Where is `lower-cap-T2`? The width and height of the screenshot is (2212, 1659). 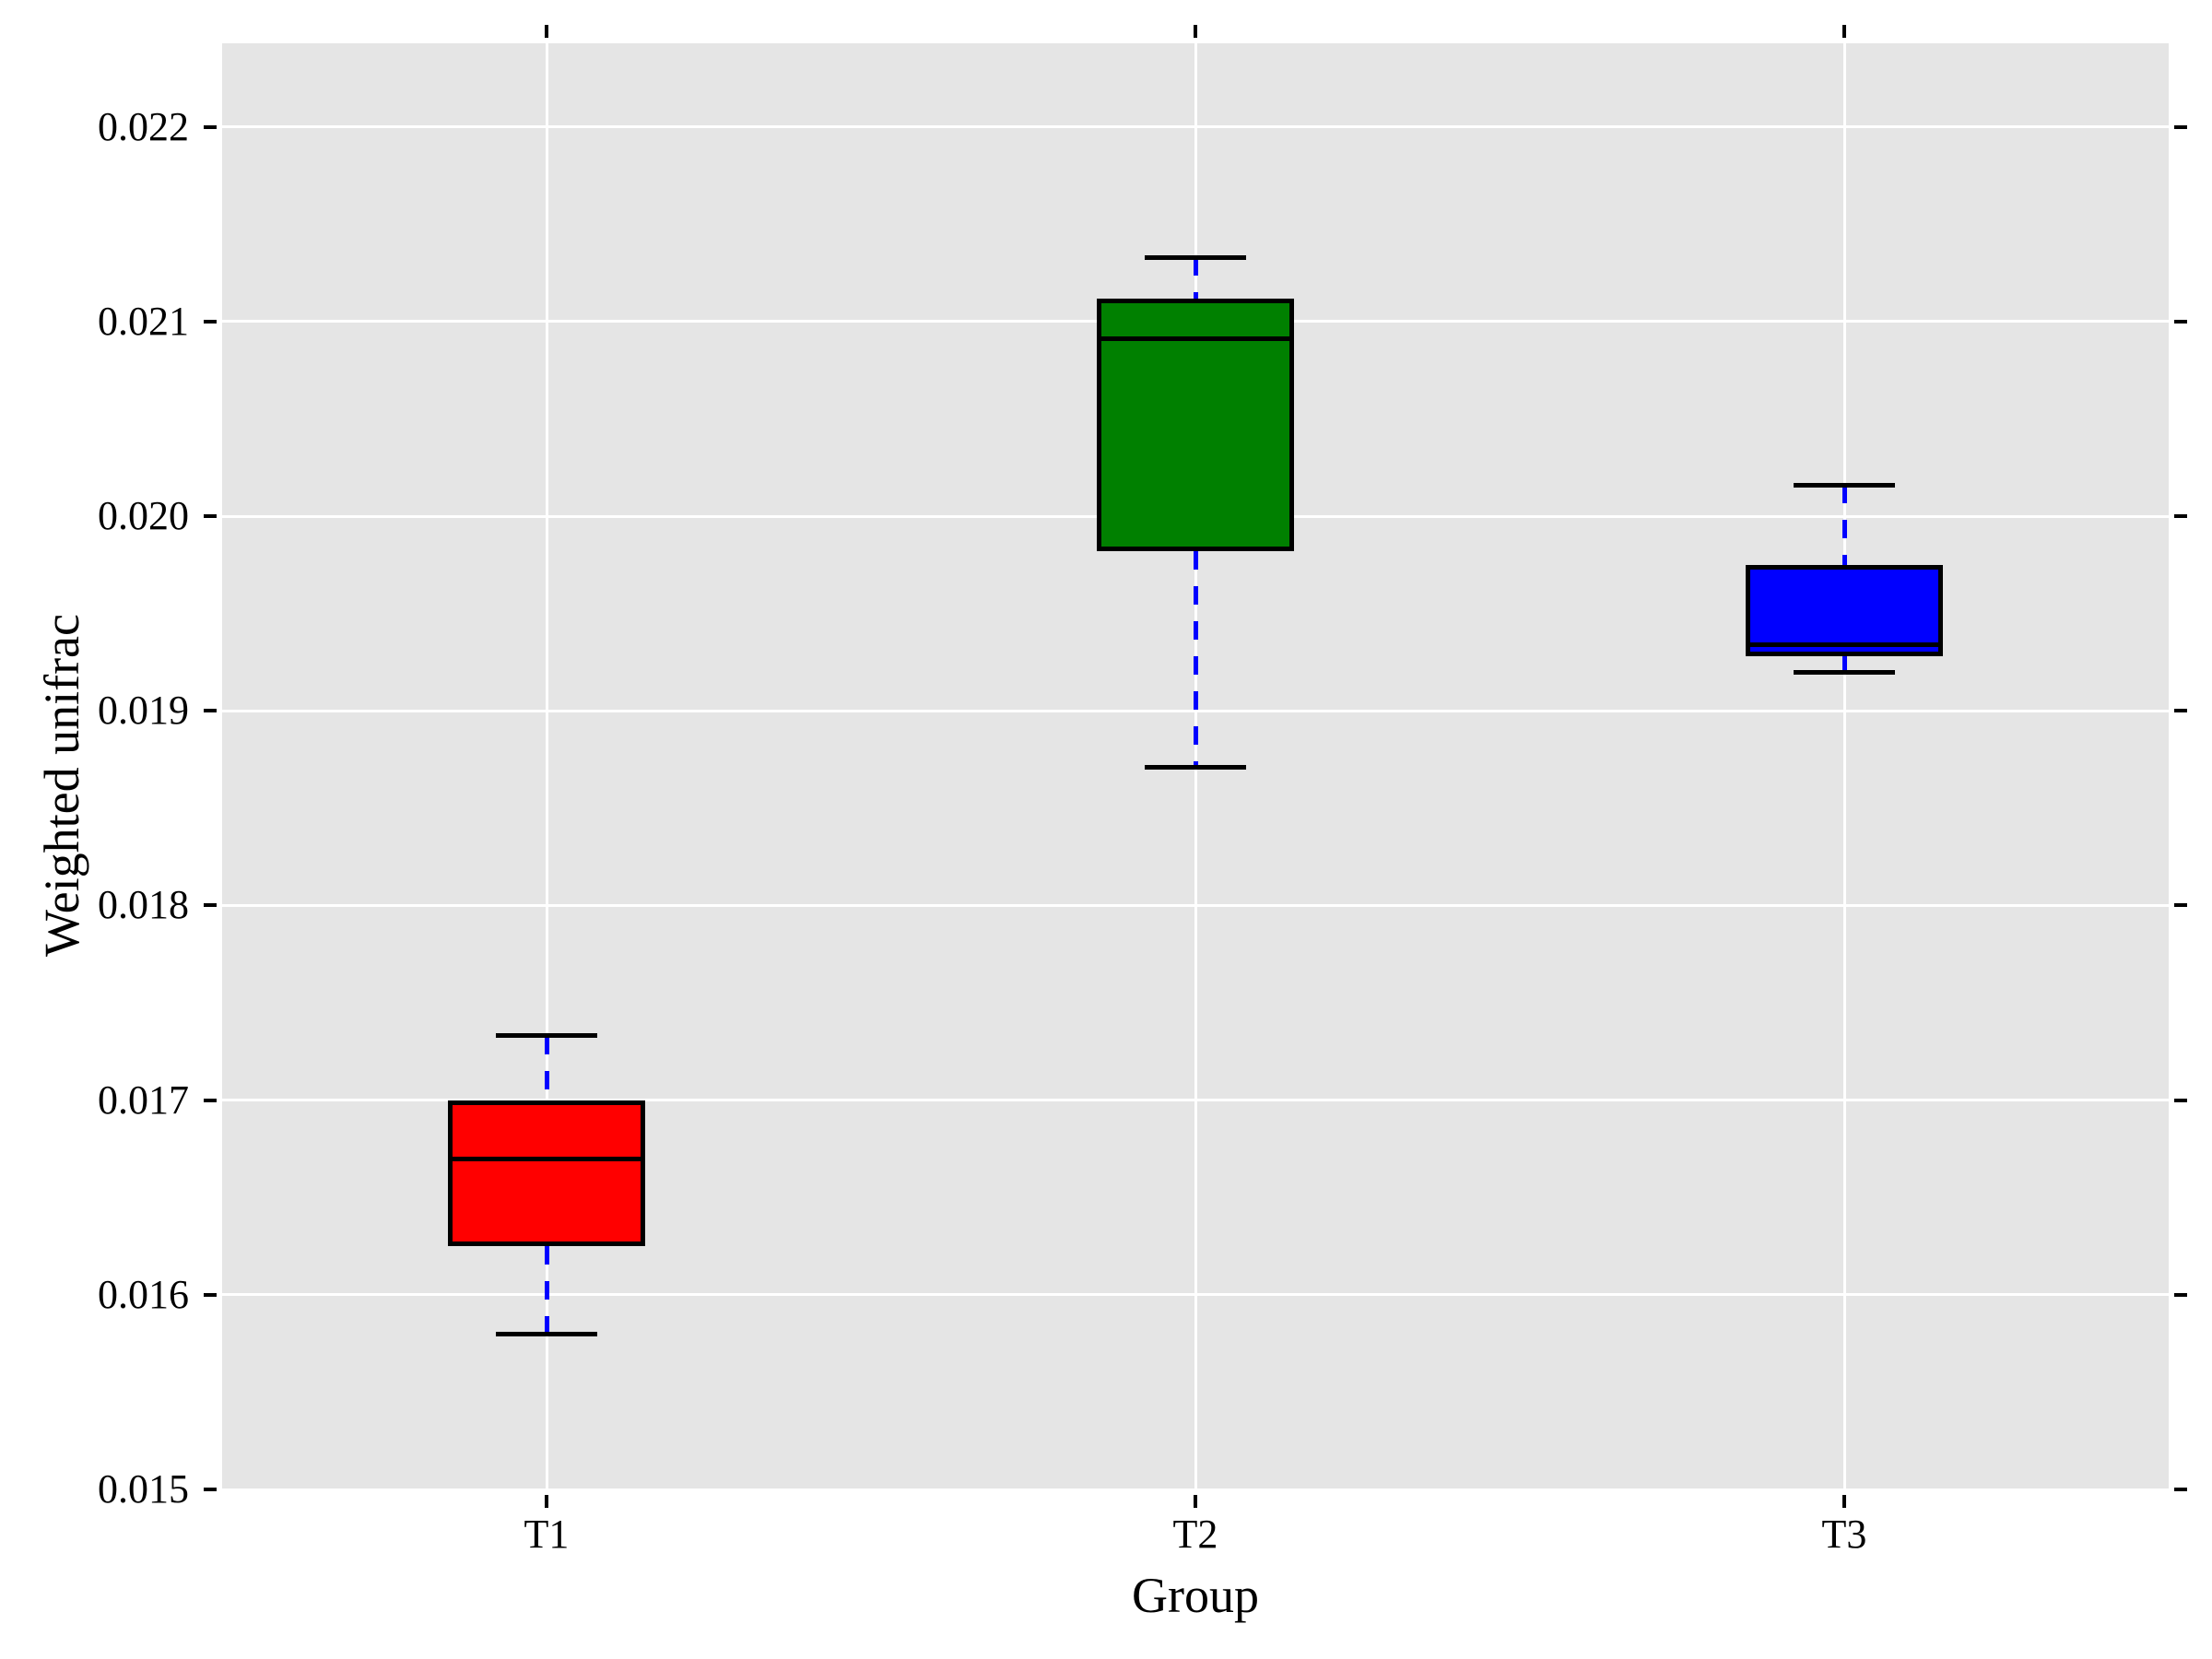
lower-cap-T2 is located at coordinates (1195, 768).